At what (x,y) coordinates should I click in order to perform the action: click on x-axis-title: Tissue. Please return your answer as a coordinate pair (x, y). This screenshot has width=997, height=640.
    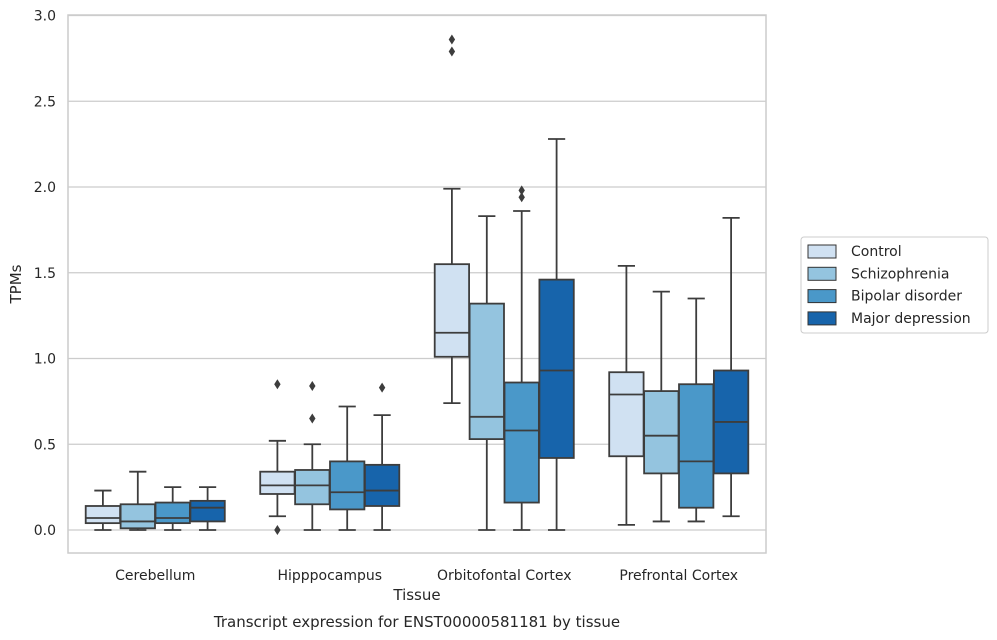
    Looking at the image, I should click on (416, 595).